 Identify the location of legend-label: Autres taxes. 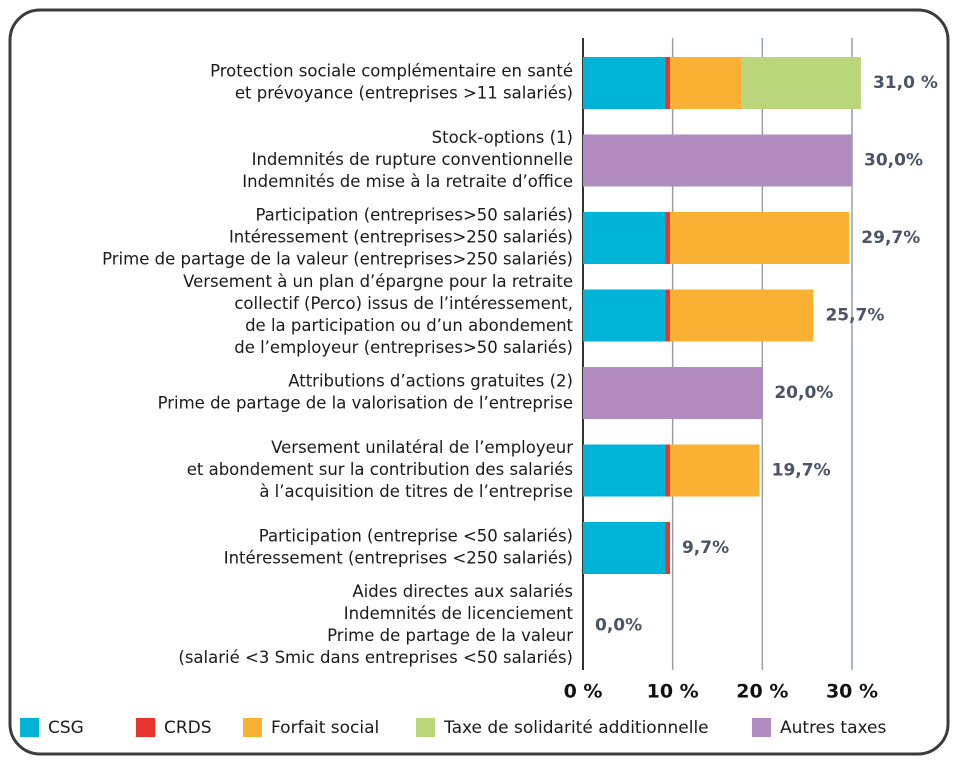
(833, 728).